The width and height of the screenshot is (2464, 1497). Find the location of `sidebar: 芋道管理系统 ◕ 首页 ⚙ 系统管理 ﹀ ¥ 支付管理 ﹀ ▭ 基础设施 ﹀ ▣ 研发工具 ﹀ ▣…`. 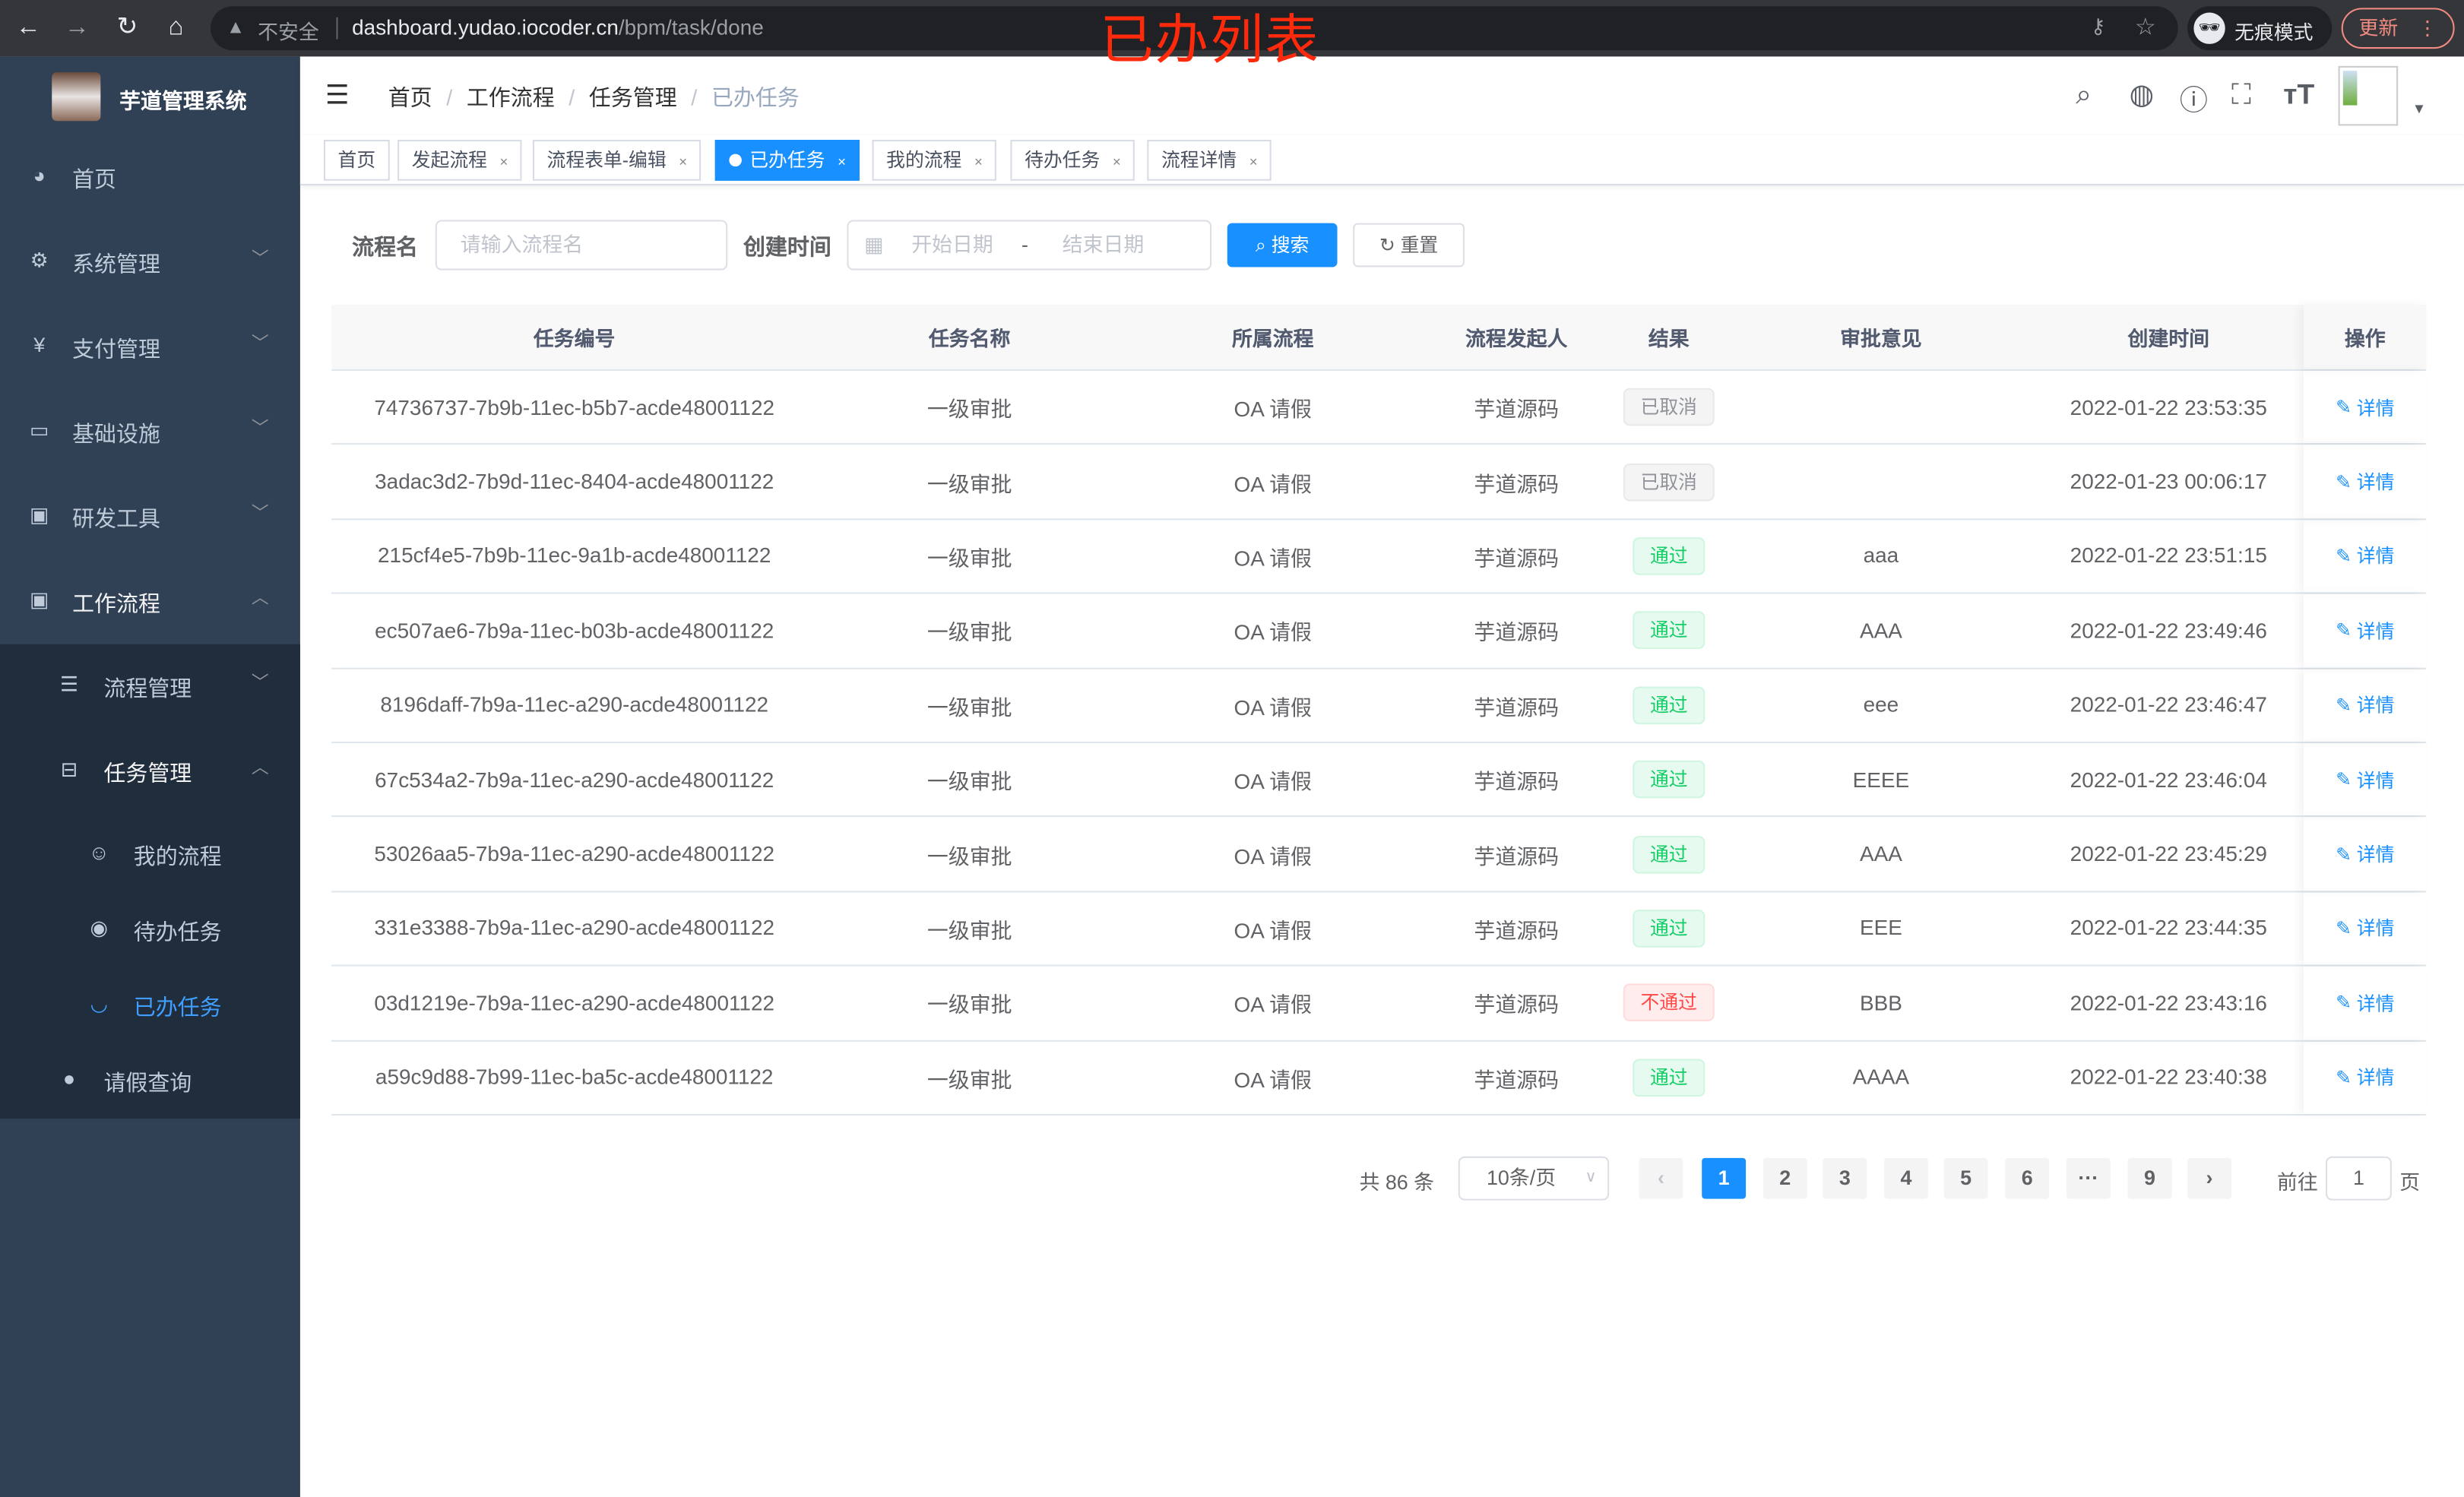

sidebar: 芋道管理系统 ◕ 首页 ⚙ 系统管理 ﹀ ¥ 支付管理 ﹀ ▭ 基础设施 ﹀ ▣ 研发工具 ﹀ ▣… is located at coordinates (150, 776).